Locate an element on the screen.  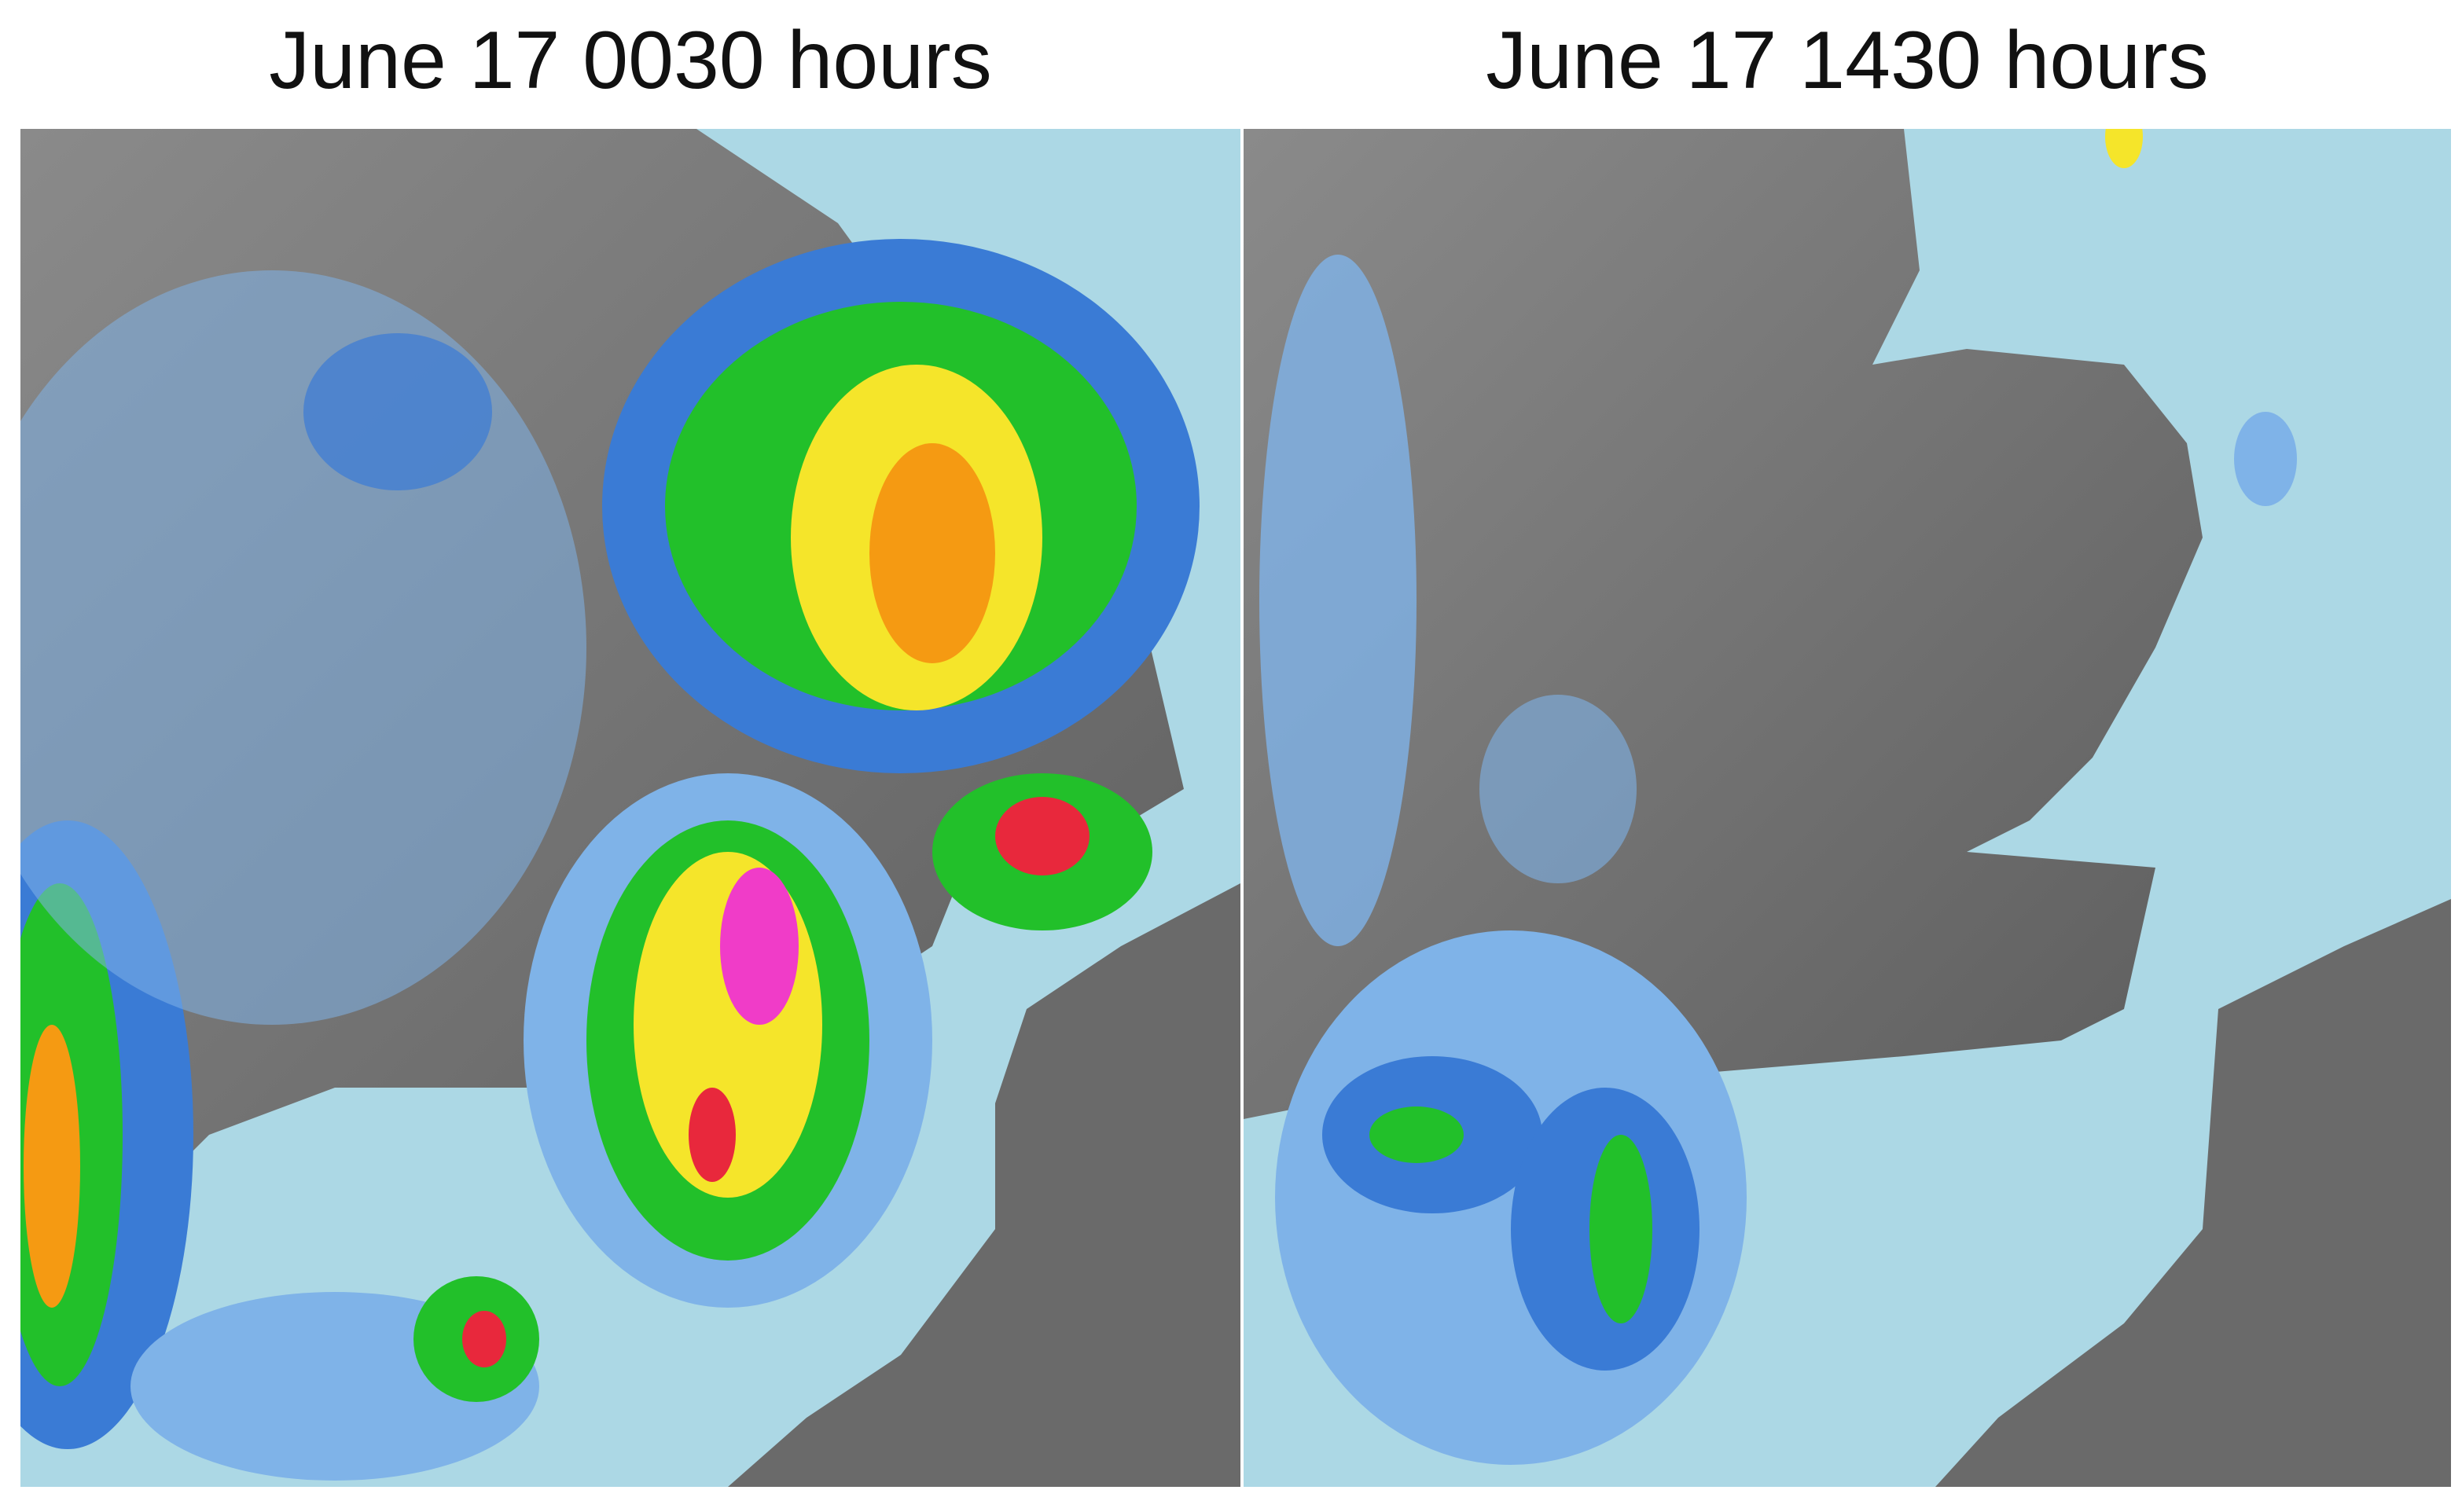
panel-title: June 17 1430 hours is located at coordinates (1848, 60).